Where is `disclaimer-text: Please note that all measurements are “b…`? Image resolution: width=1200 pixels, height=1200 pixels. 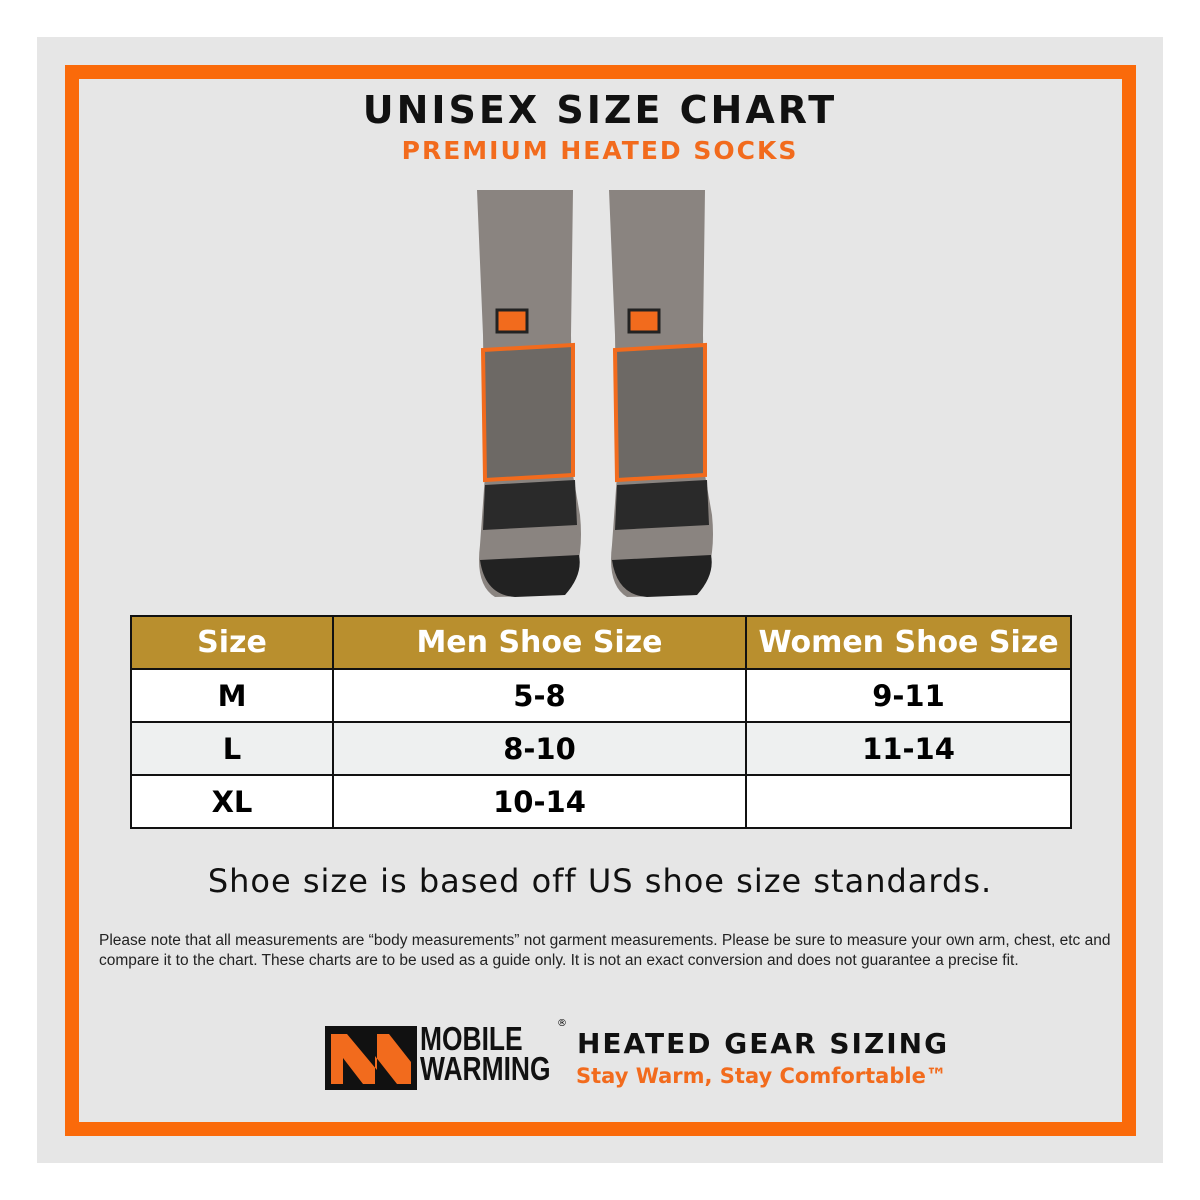 disclaimer-text: Please note that all measurements are “b… is located at coordinates (605, 950).